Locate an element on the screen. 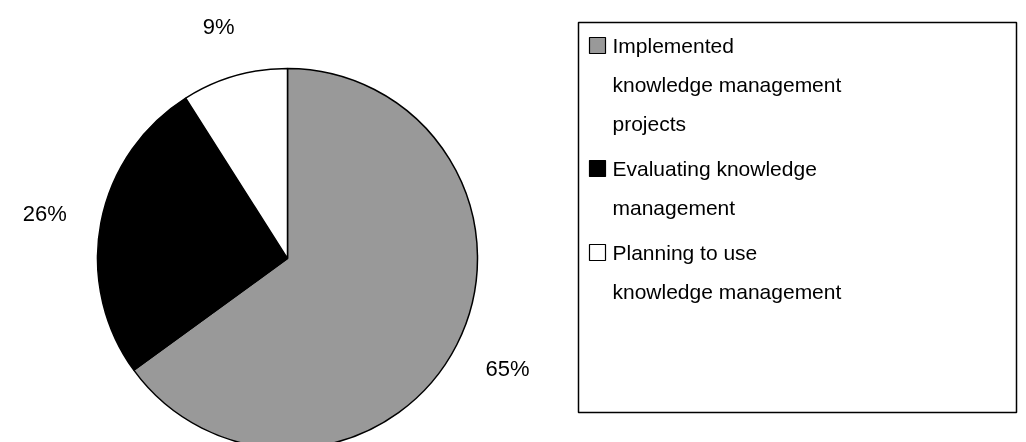 The image size is (1026, 442). legend-label: Implemented knowledge management projects is located at coordinates (727, 84).